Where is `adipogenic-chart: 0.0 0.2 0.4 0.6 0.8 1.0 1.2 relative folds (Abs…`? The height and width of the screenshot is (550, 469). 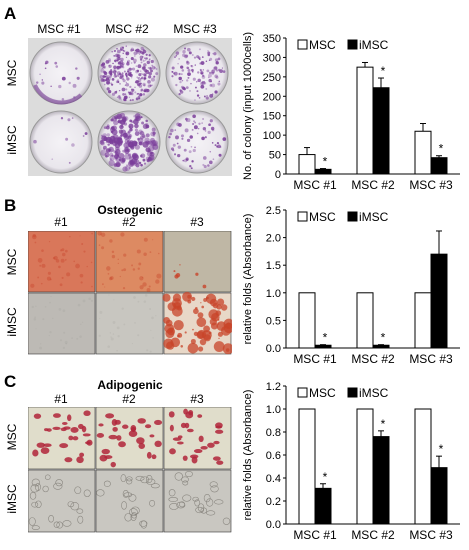 adipogenic-chart: 0.0 0.2 0.4 0.6 0.8 1.0 1.2 relative folds (Abs… is located at coordinates (351, 461).